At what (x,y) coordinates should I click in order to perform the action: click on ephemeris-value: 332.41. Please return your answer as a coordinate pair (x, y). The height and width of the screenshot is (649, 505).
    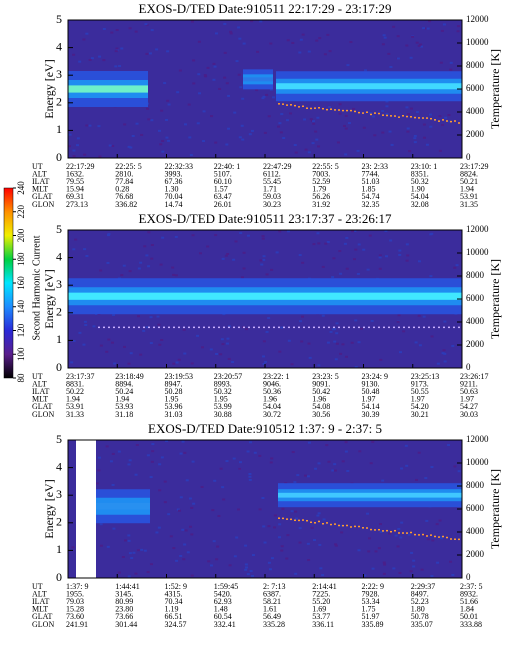
    Looking at the image, I should click on (225, 624).